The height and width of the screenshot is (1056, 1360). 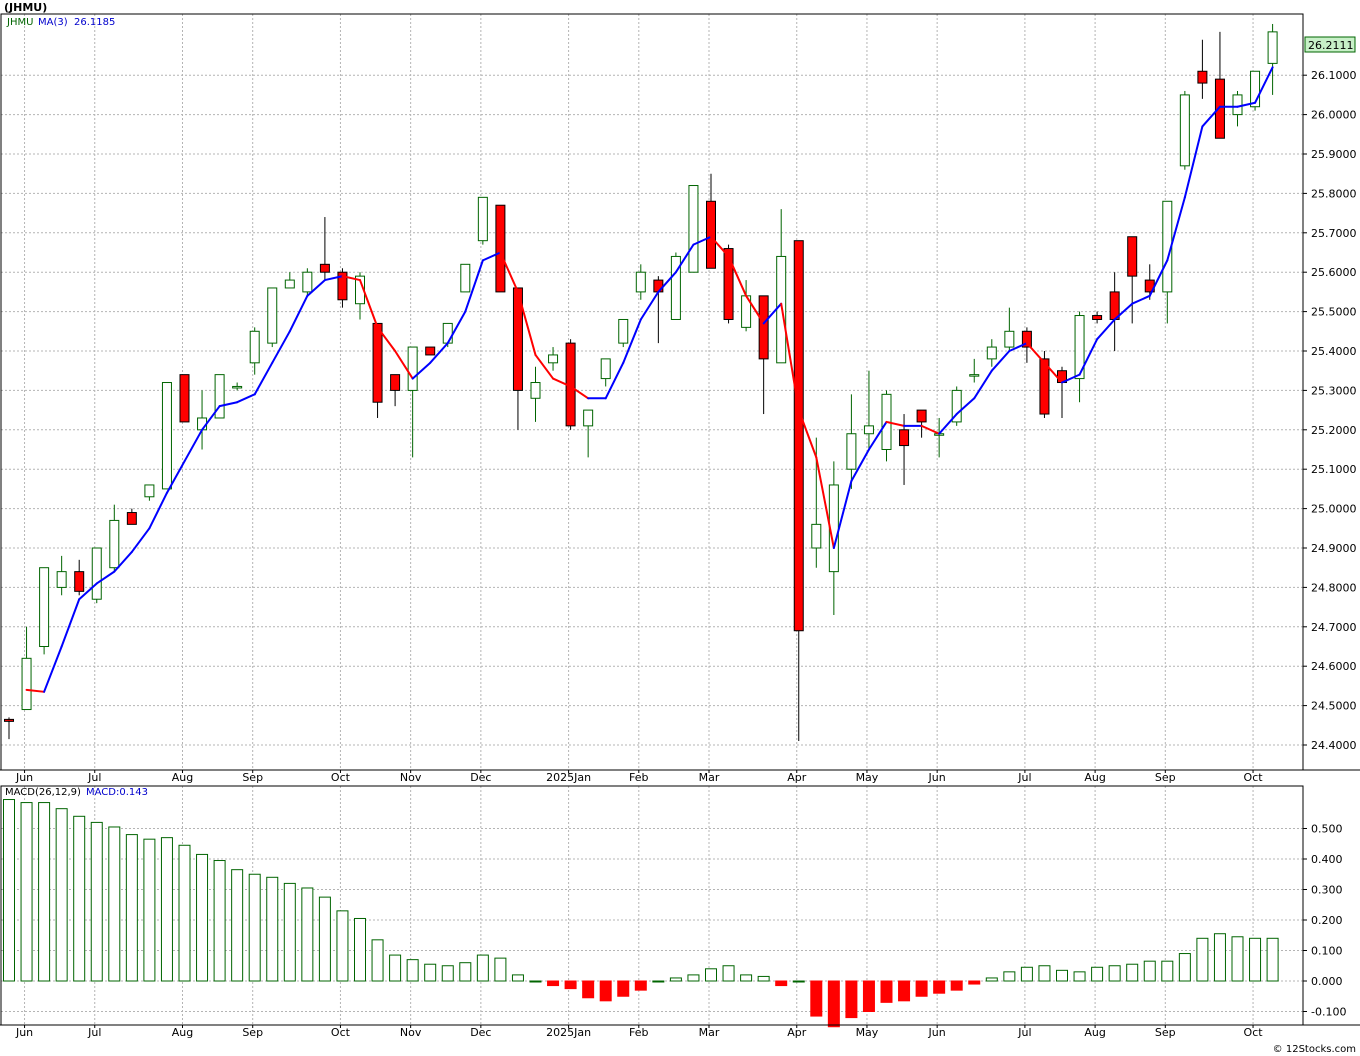 I want to click on legend-ma-value: 26.1185, so click(x=94, y=22).